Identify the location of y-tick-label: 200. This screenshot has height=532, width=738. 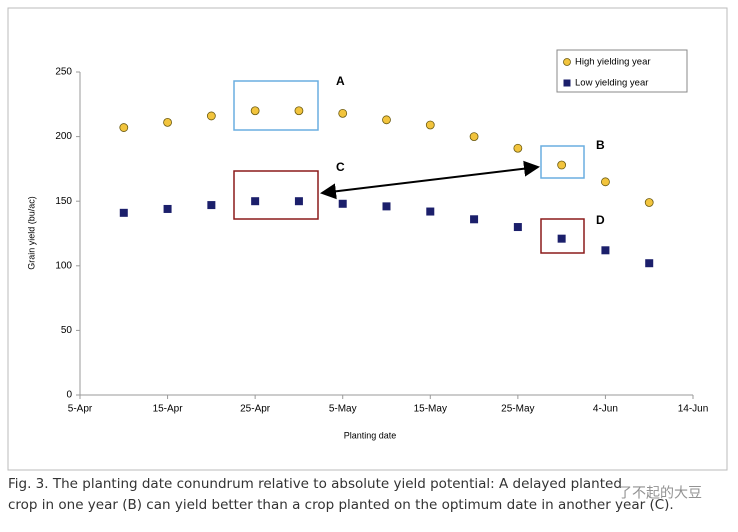
(63, 136).